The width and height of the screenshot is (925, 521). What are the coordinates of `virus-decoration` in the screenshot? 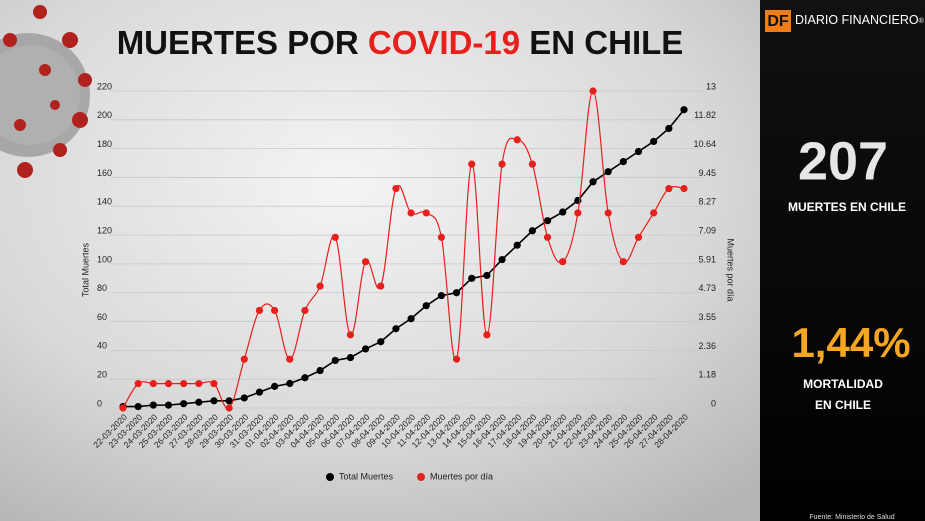 It's located at (46, 91).